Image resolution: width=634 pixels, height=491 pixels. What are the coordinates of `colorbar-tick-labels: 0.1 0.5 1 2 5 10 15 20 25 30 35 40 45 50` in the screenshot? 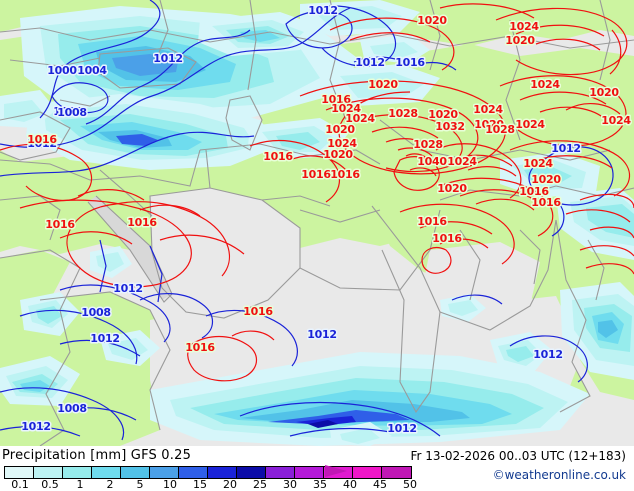 It's located at (210, 484).